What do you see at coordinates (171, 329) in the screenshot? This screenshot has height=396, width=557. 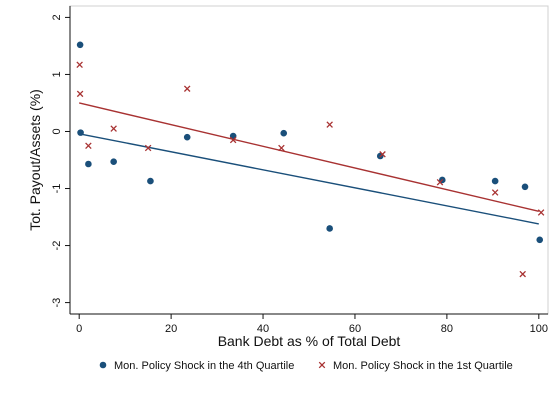 I see `x-tick-label: 20` at bounding box center [171, 329].